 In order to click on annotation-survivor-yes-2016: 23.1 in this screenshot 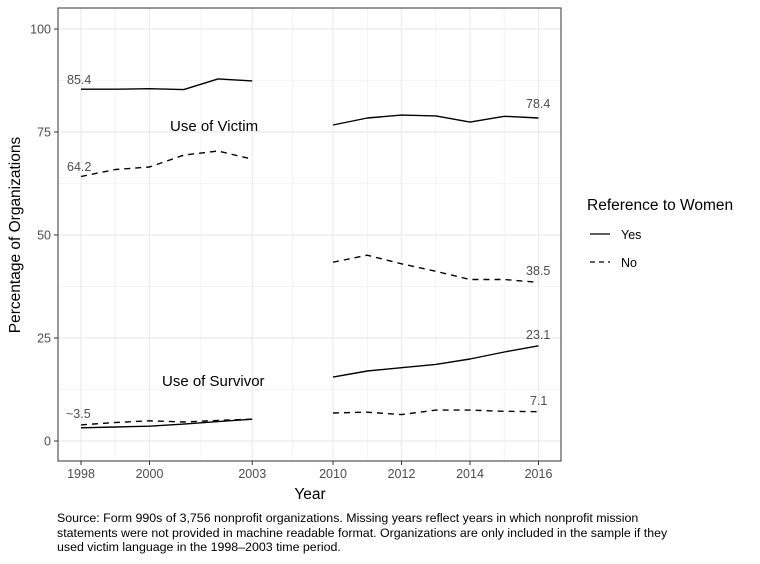, I will do `click(538, 335)`.